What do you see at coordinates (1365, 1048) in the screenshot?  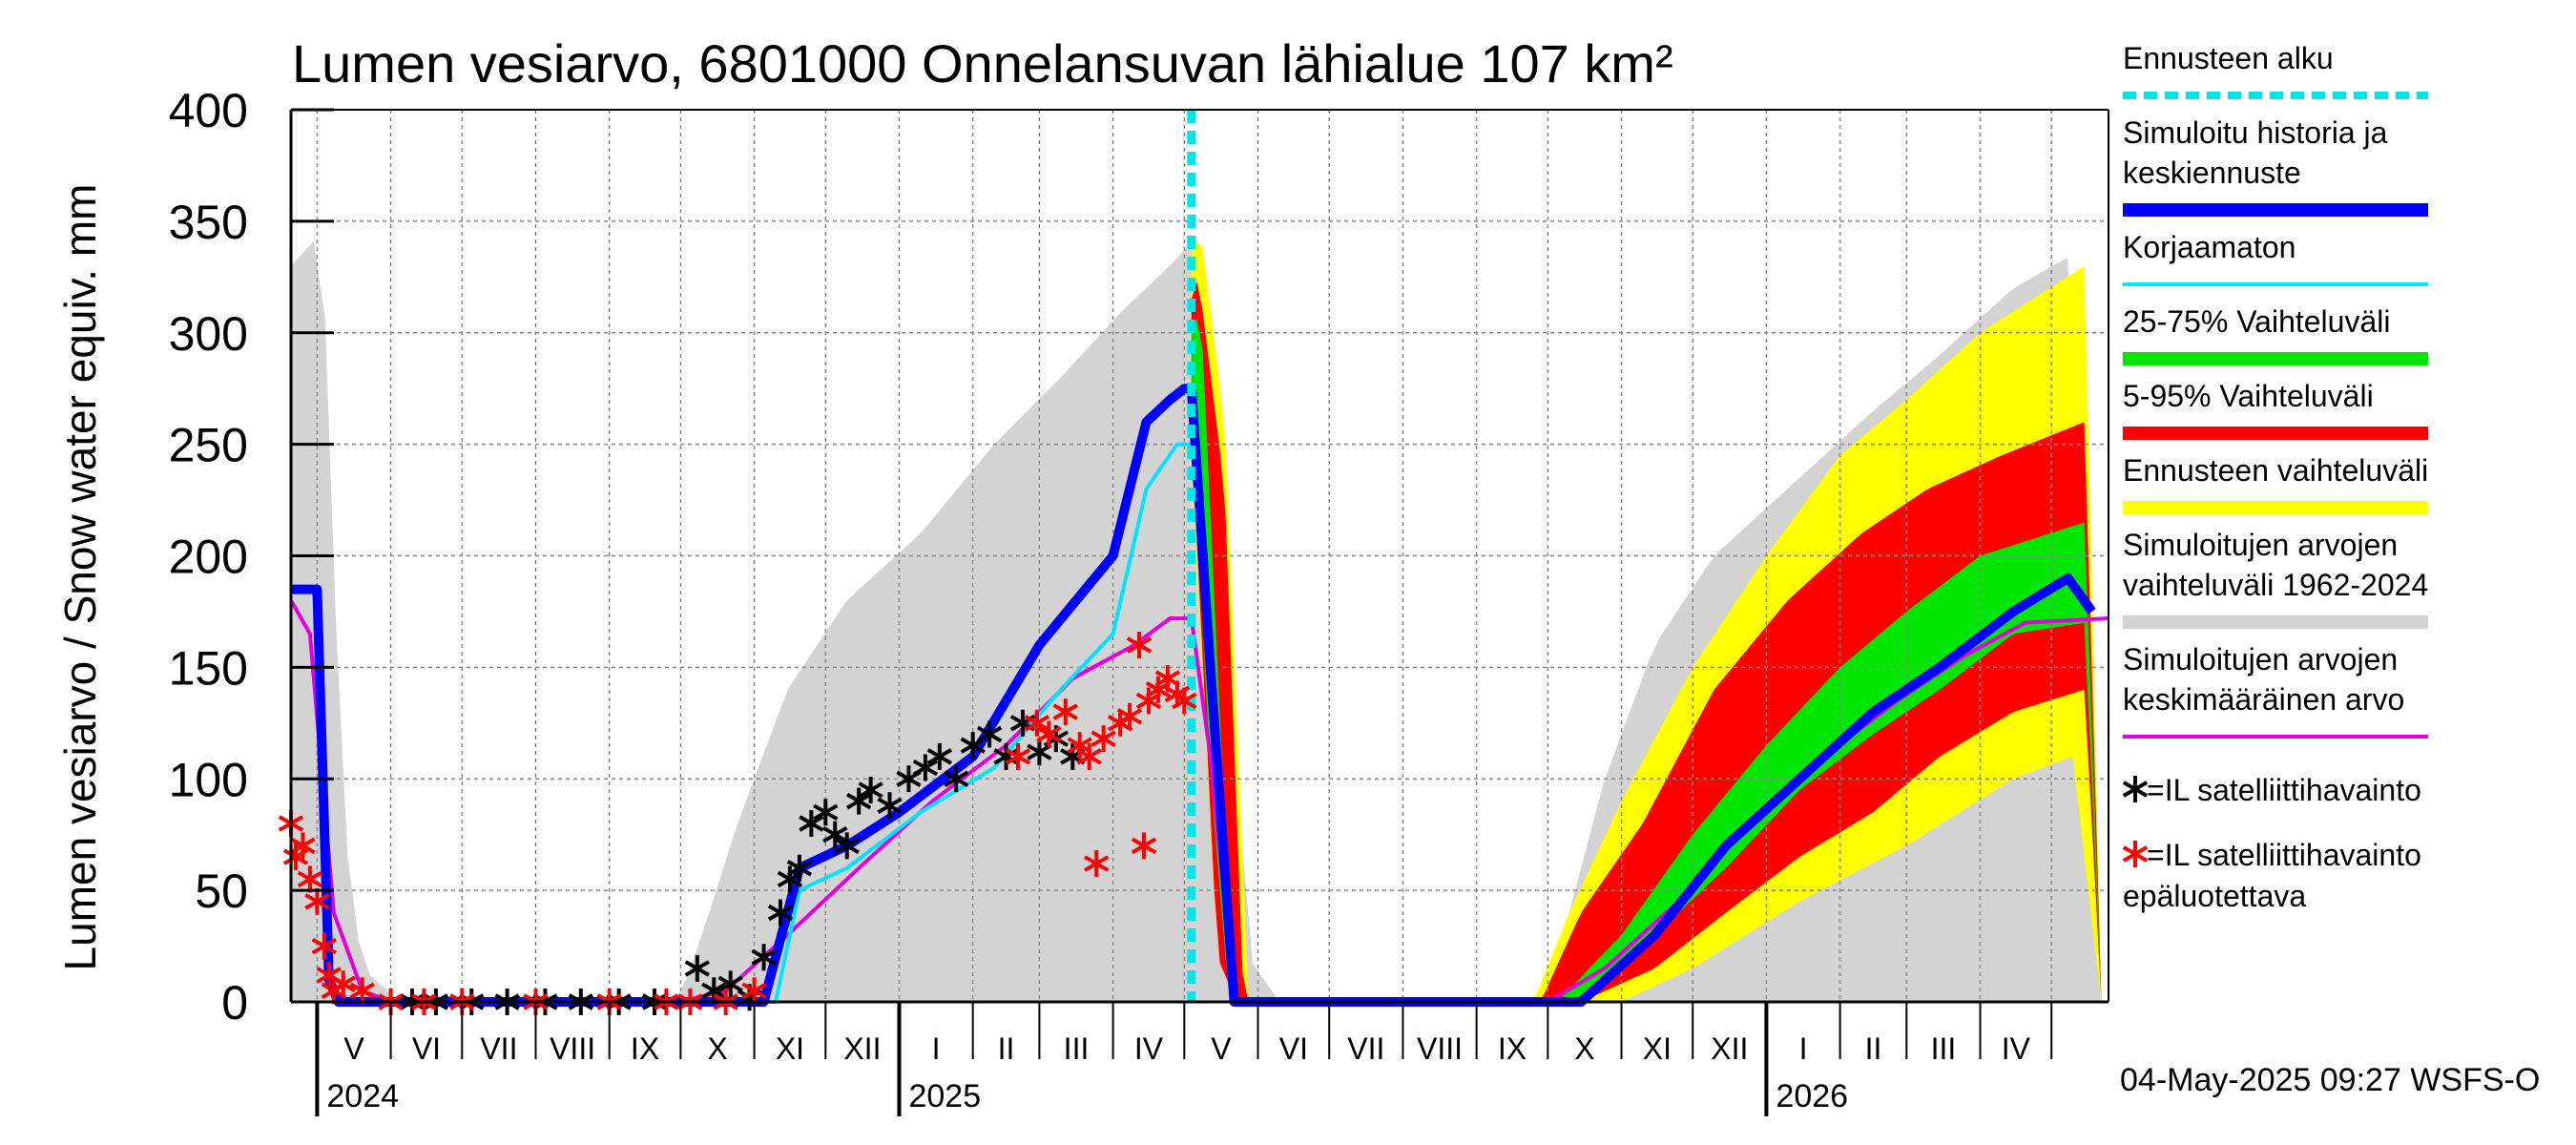 I see `month-label: VII` at bounding box center [1365, 1048].